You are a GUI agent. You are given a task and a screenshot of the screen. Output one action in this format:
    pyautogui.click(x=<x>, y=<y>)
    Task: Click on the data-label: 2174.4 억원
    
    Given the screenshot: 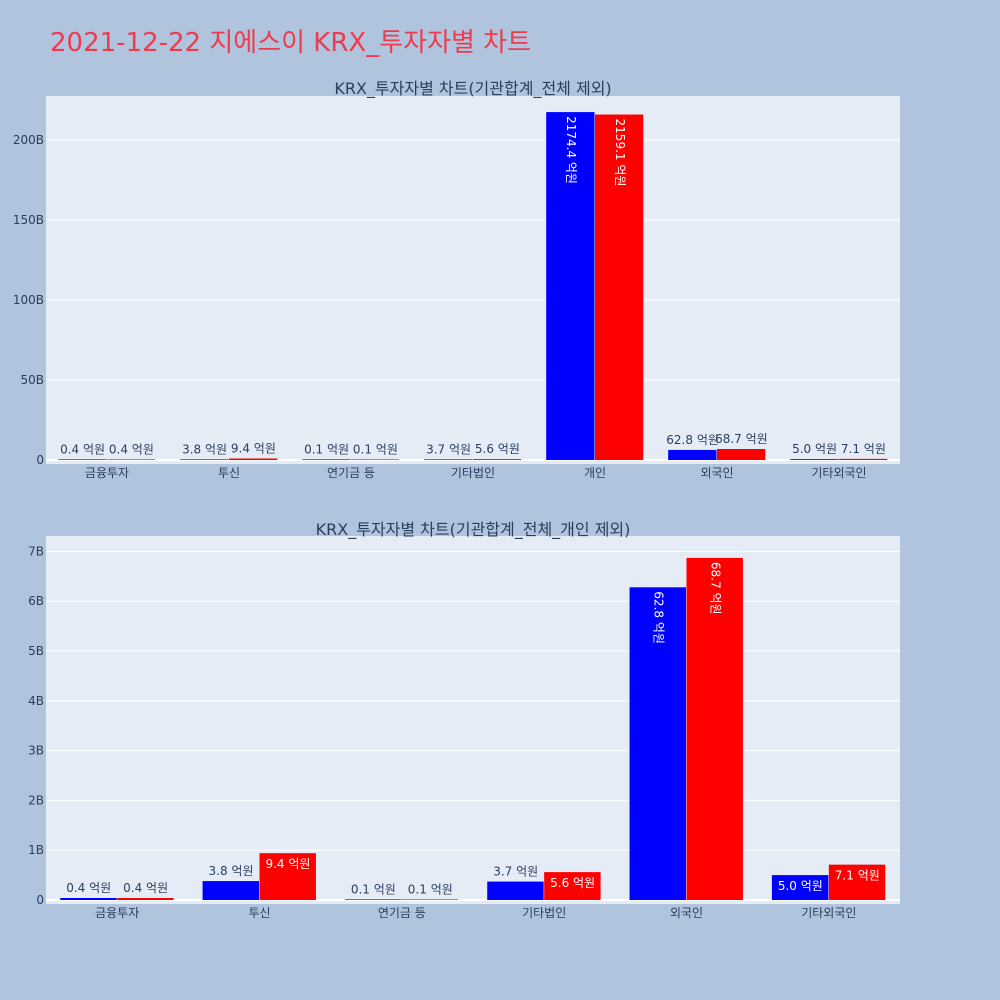 What is the action you would take?
    pyautogui.click(x=571, y=150)
    